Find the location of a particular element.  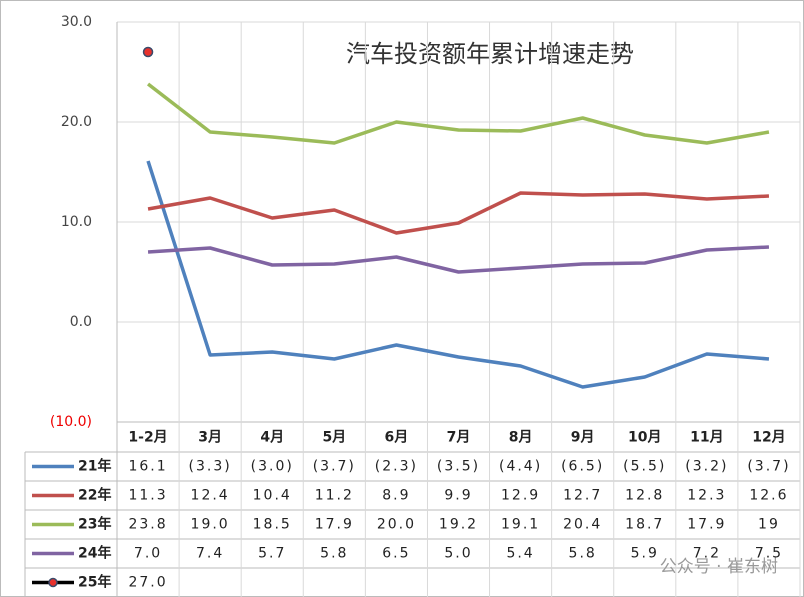

table-cell: (4.4) is located at coordinates (520, 467).